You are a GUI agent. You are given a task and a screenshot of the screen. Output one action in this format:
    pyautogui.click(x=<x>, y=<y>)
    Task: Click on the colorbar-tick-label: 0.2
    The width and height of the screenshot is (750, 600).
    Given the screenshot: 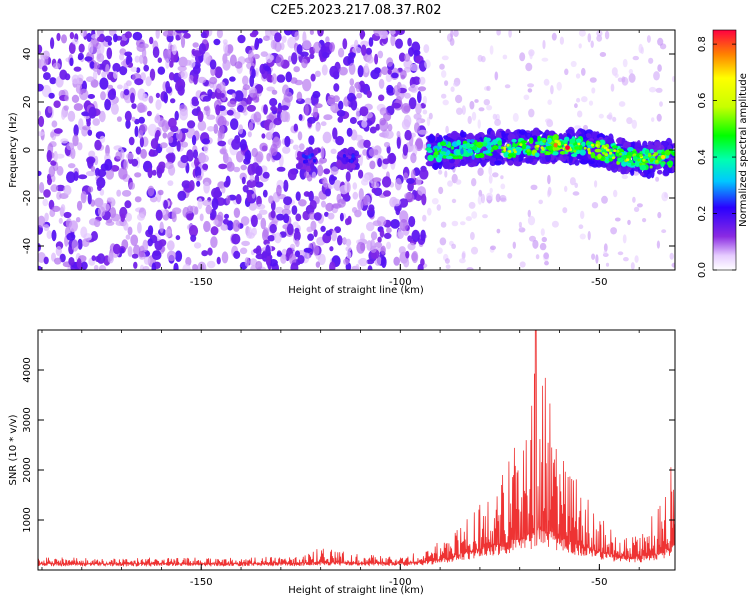 What is the action you would take?
    pyautogui.click(x=702, y=214)
    